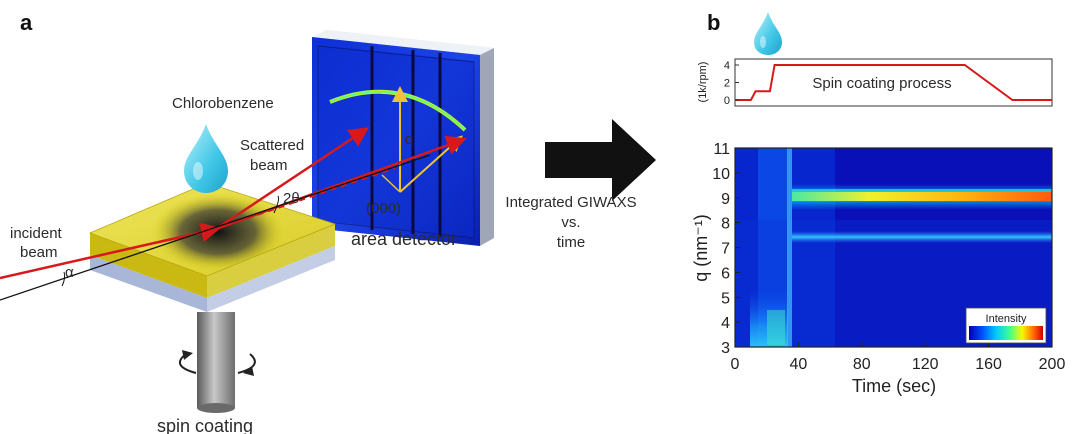 This screenshot has width=1073, height=434. Describe the element at coordinates (735, 364) in the screenshot. I see `heatmap-xtick-label: 0` at that location.